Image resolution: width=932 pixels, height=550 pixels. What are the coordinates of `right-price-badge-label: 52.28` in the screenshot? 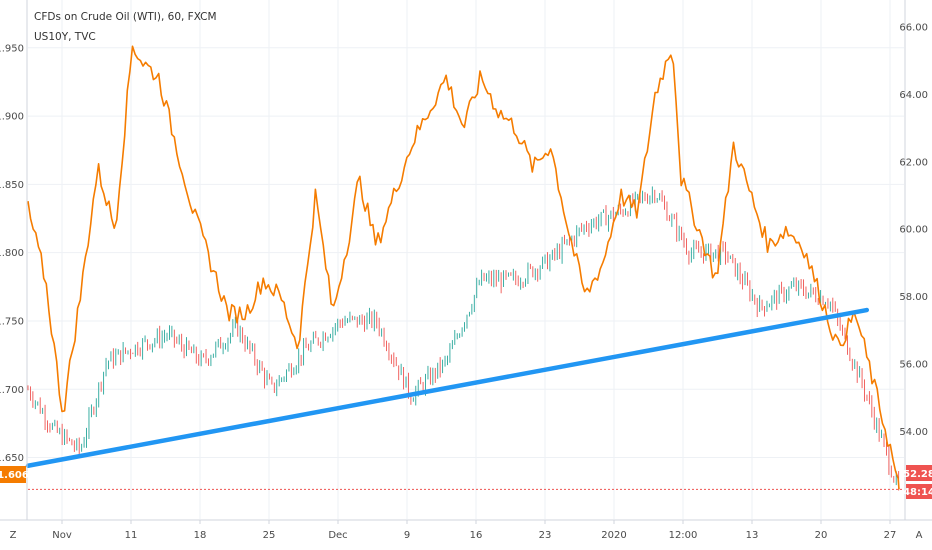 It's located at (917, 474).